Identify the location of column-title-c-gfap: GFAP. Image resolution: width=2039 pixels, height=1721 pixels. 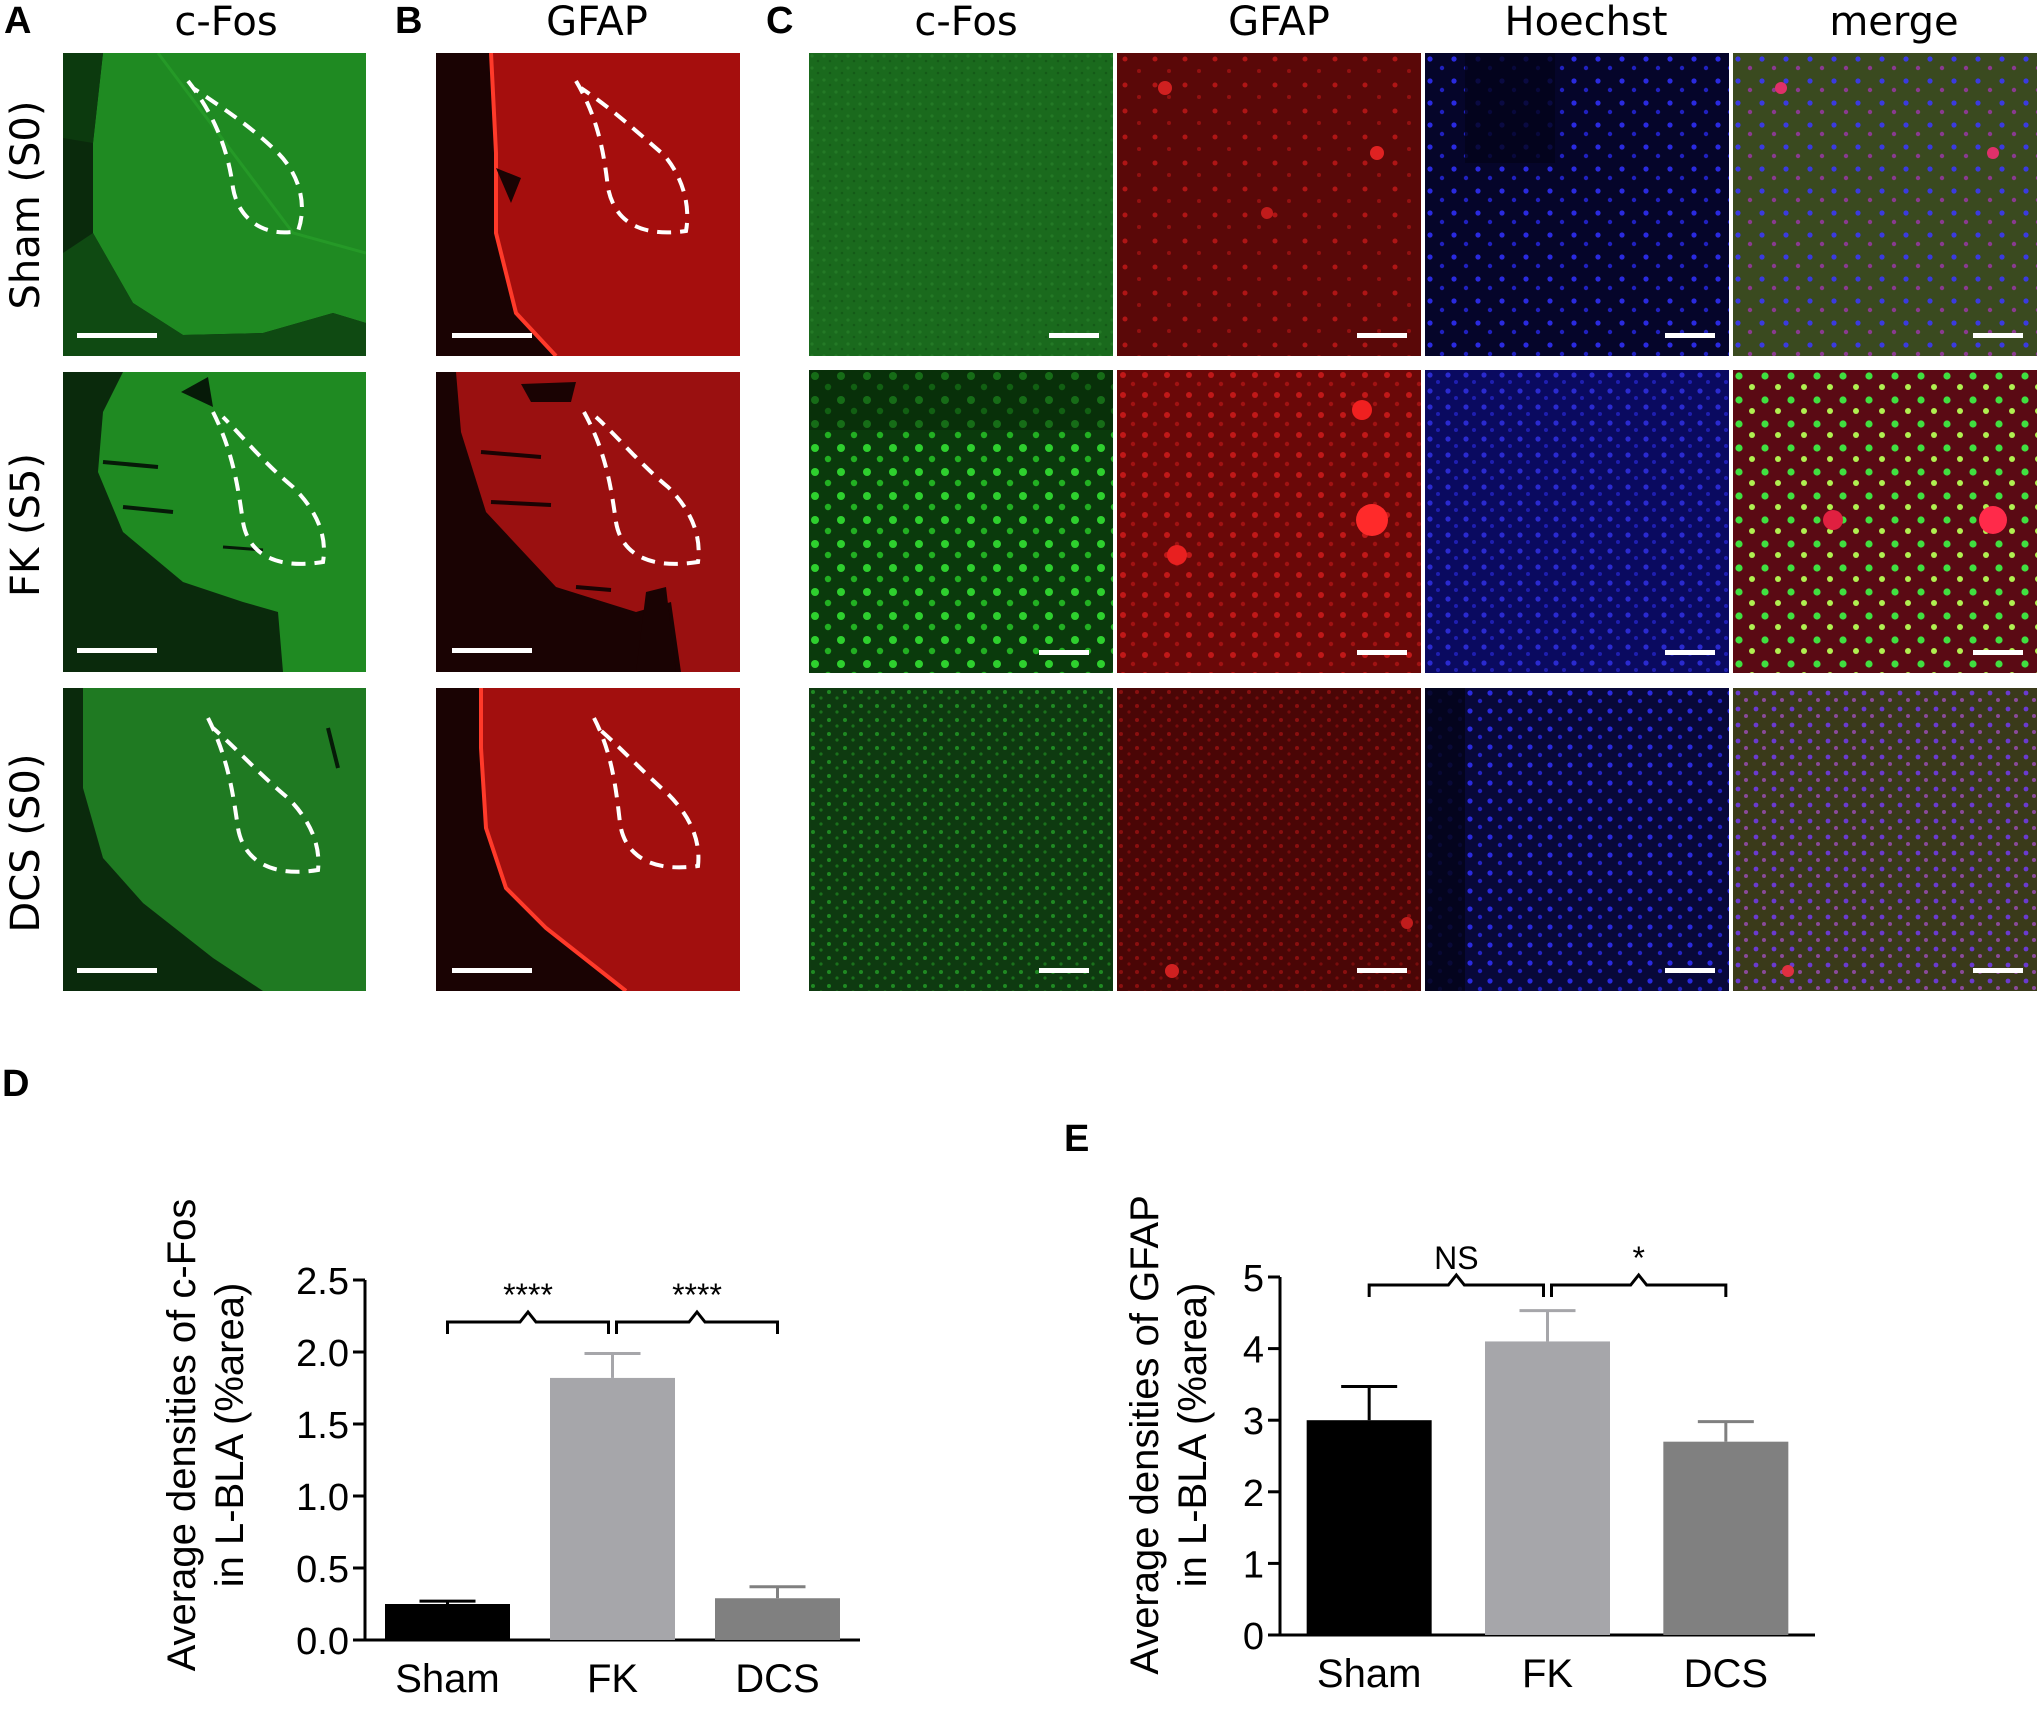
(1279, 22).